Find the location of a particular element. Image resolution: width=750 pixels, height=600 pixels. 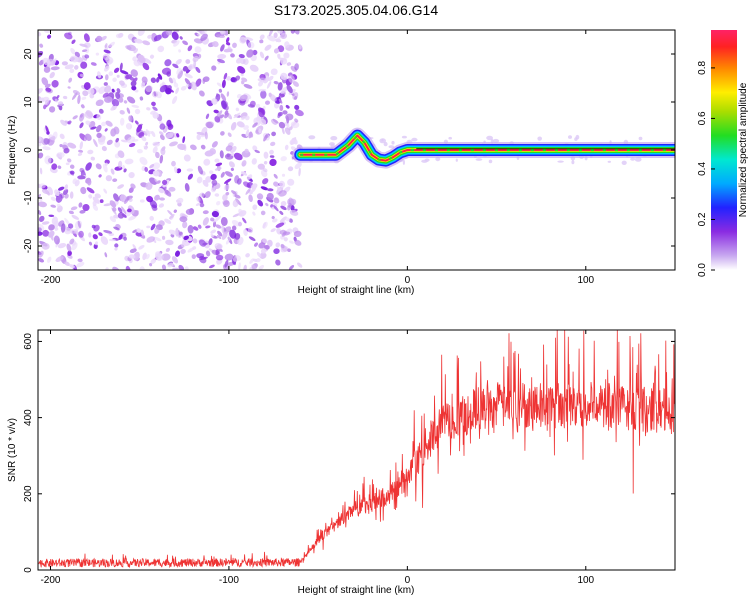

spectrogram-y-tick-label: 10 is located at coordinates (28, 102).